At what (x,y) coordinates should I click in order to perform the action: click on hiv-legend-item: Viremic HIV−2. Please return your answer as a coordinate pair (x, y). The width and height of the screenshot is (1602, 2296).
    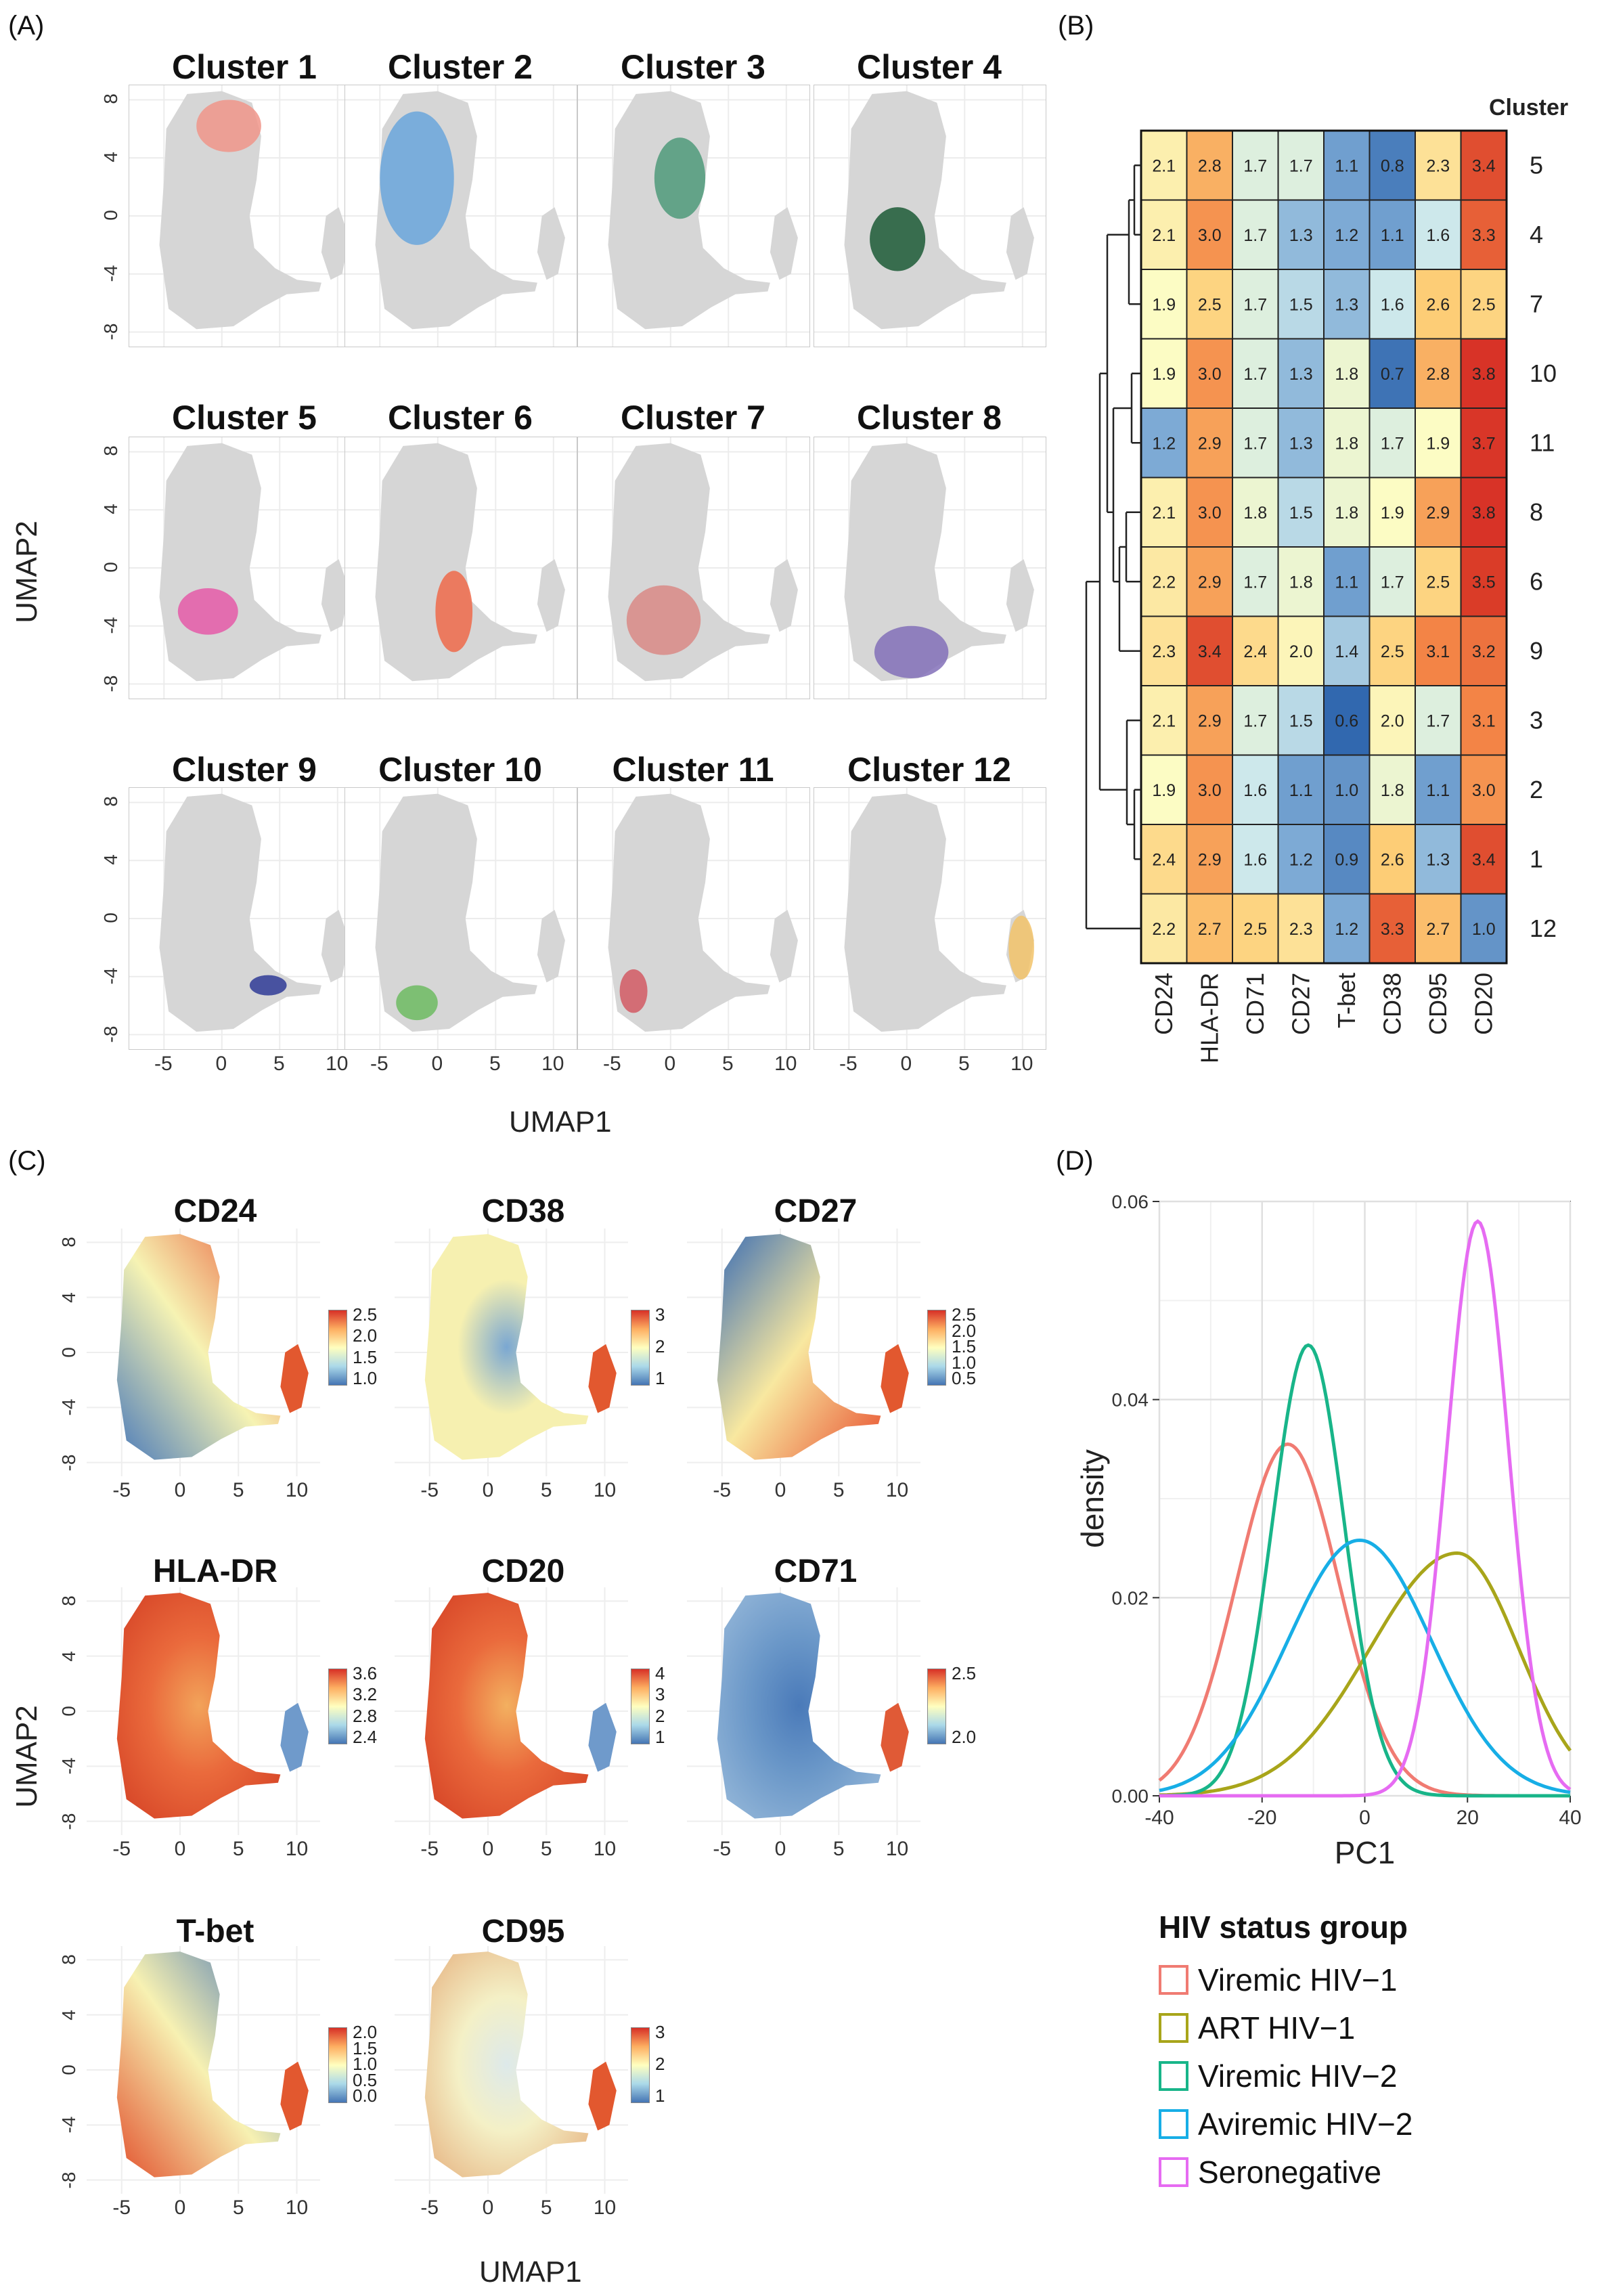
    Looking at the image, I should click on (1278, 2076).